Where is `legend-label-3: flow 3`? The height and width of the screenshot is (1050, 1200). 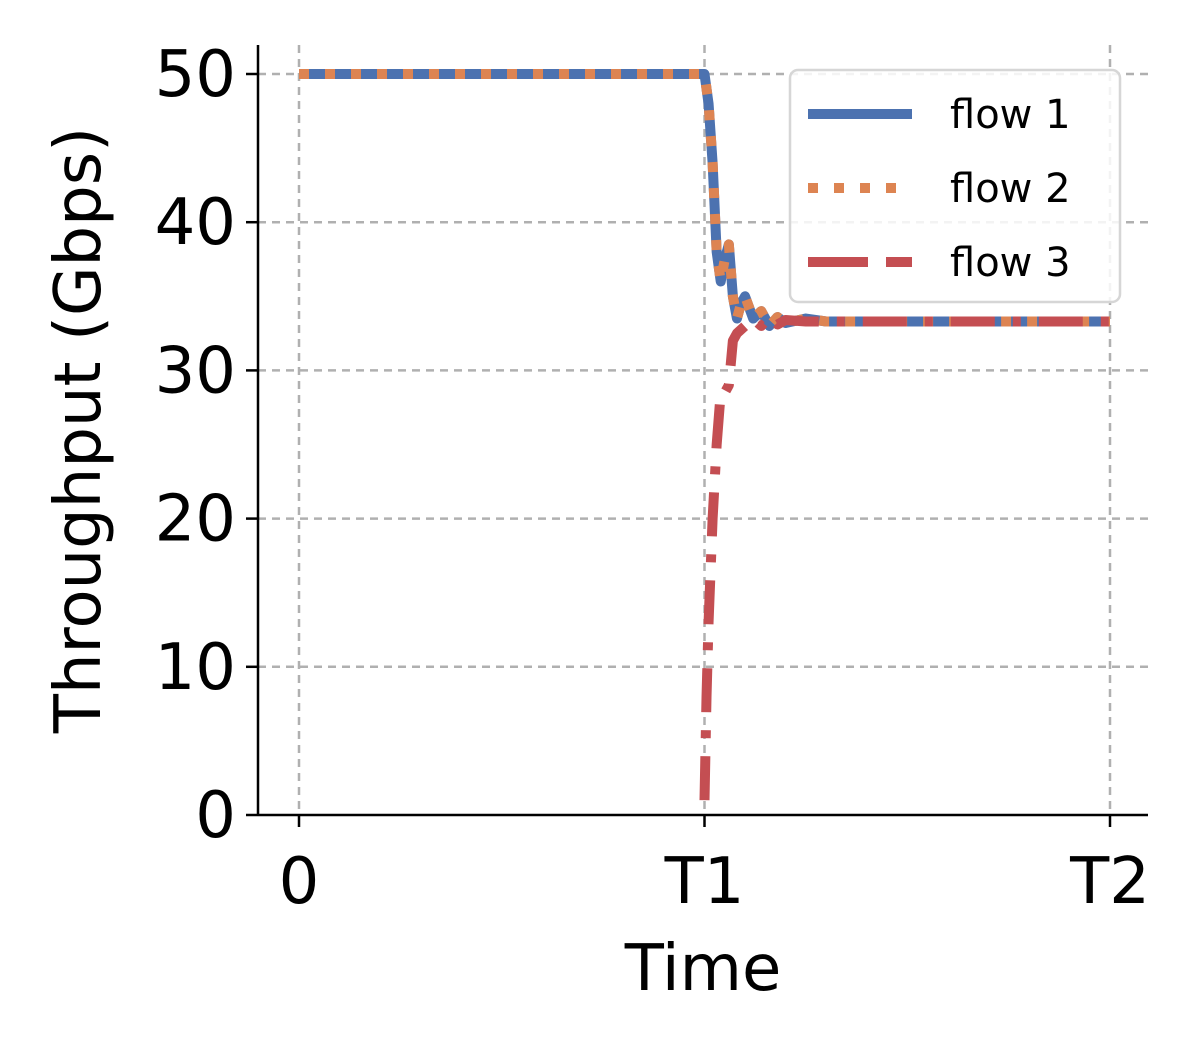
legend-label-3: flow 3 is located at coordinates (1010, 263).